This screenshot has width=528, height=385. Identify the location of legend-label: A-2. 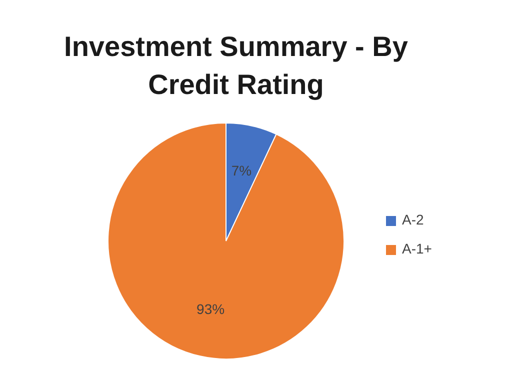
(413, 220).